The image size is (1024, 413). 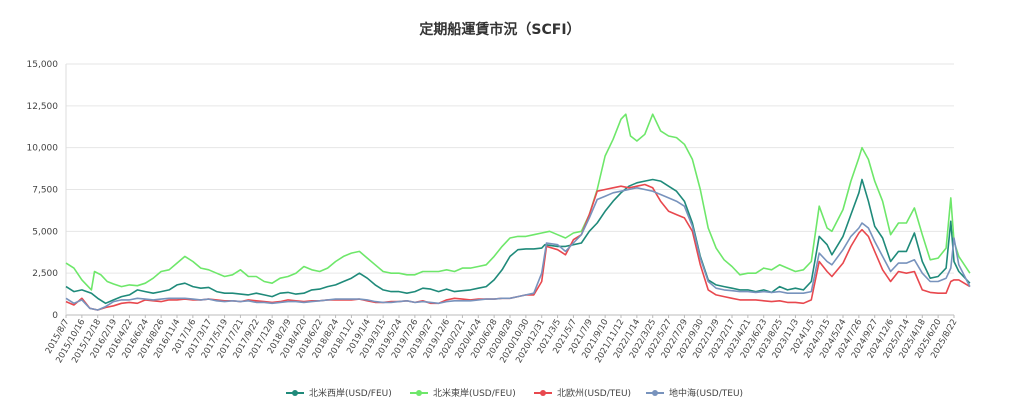 What do you see at coordinates (43, 107) in the screenshot?
I see `y-tick-label: 12,500` at bounding box center [43, 107].